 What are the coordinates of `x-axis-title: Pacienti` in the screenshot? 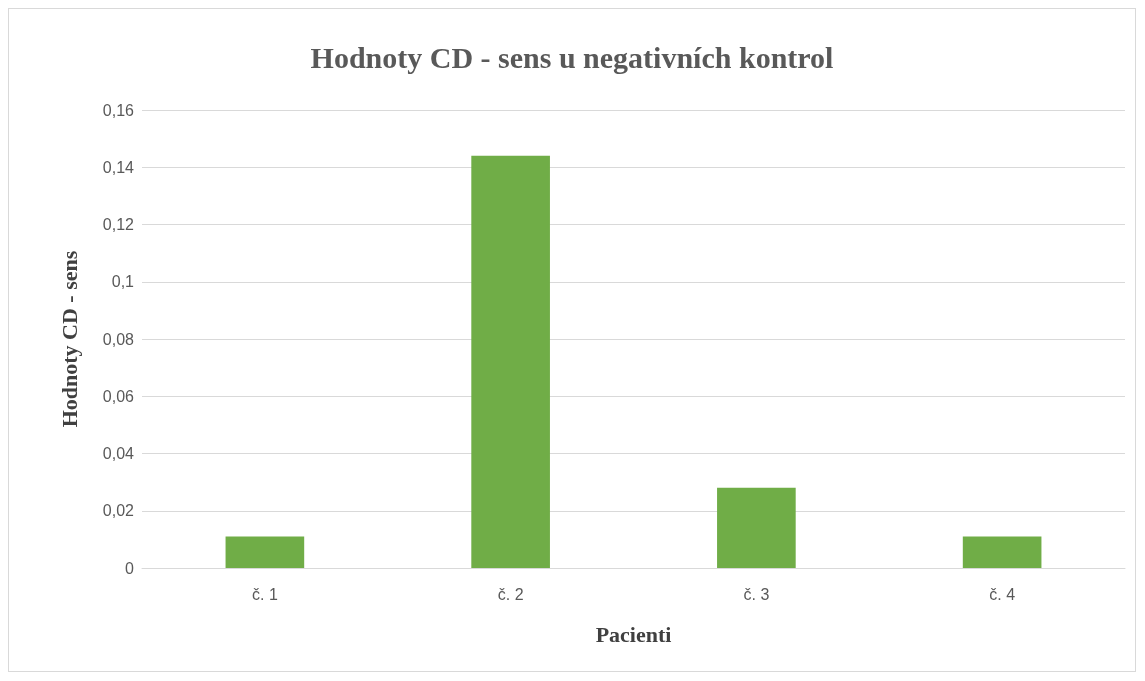 It's located at (633, 634).